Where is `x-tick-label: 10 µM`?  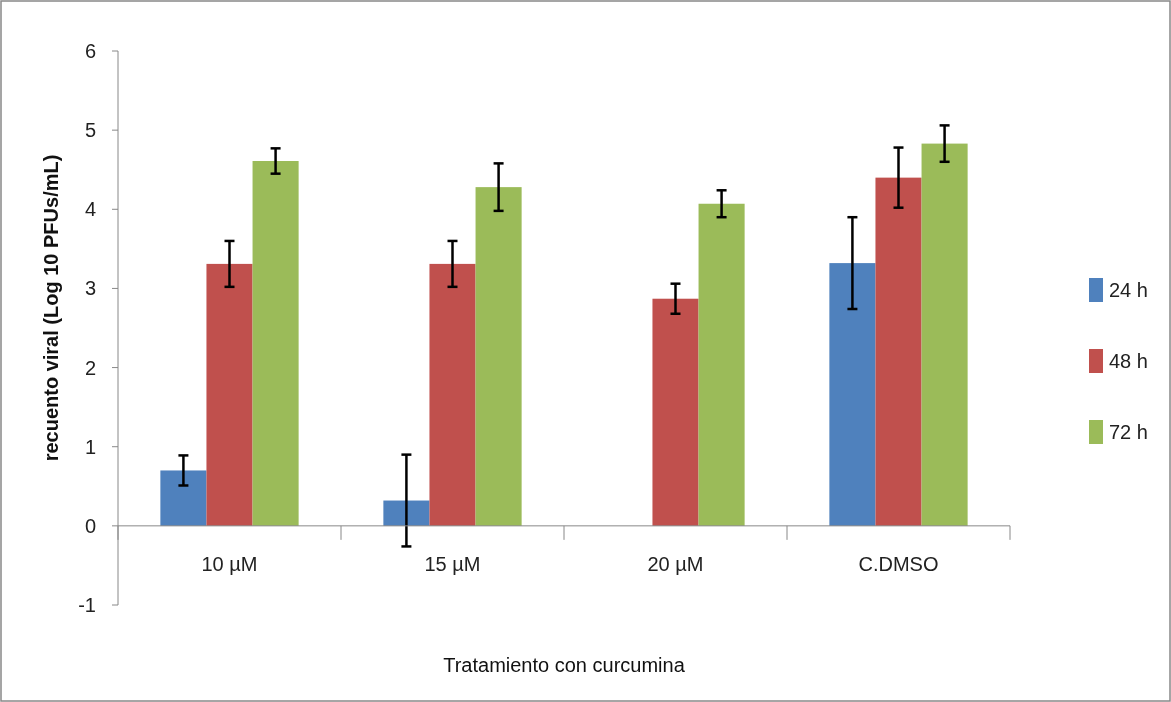
x-tick-label: 10 µM is located at coordinates (229, 563).